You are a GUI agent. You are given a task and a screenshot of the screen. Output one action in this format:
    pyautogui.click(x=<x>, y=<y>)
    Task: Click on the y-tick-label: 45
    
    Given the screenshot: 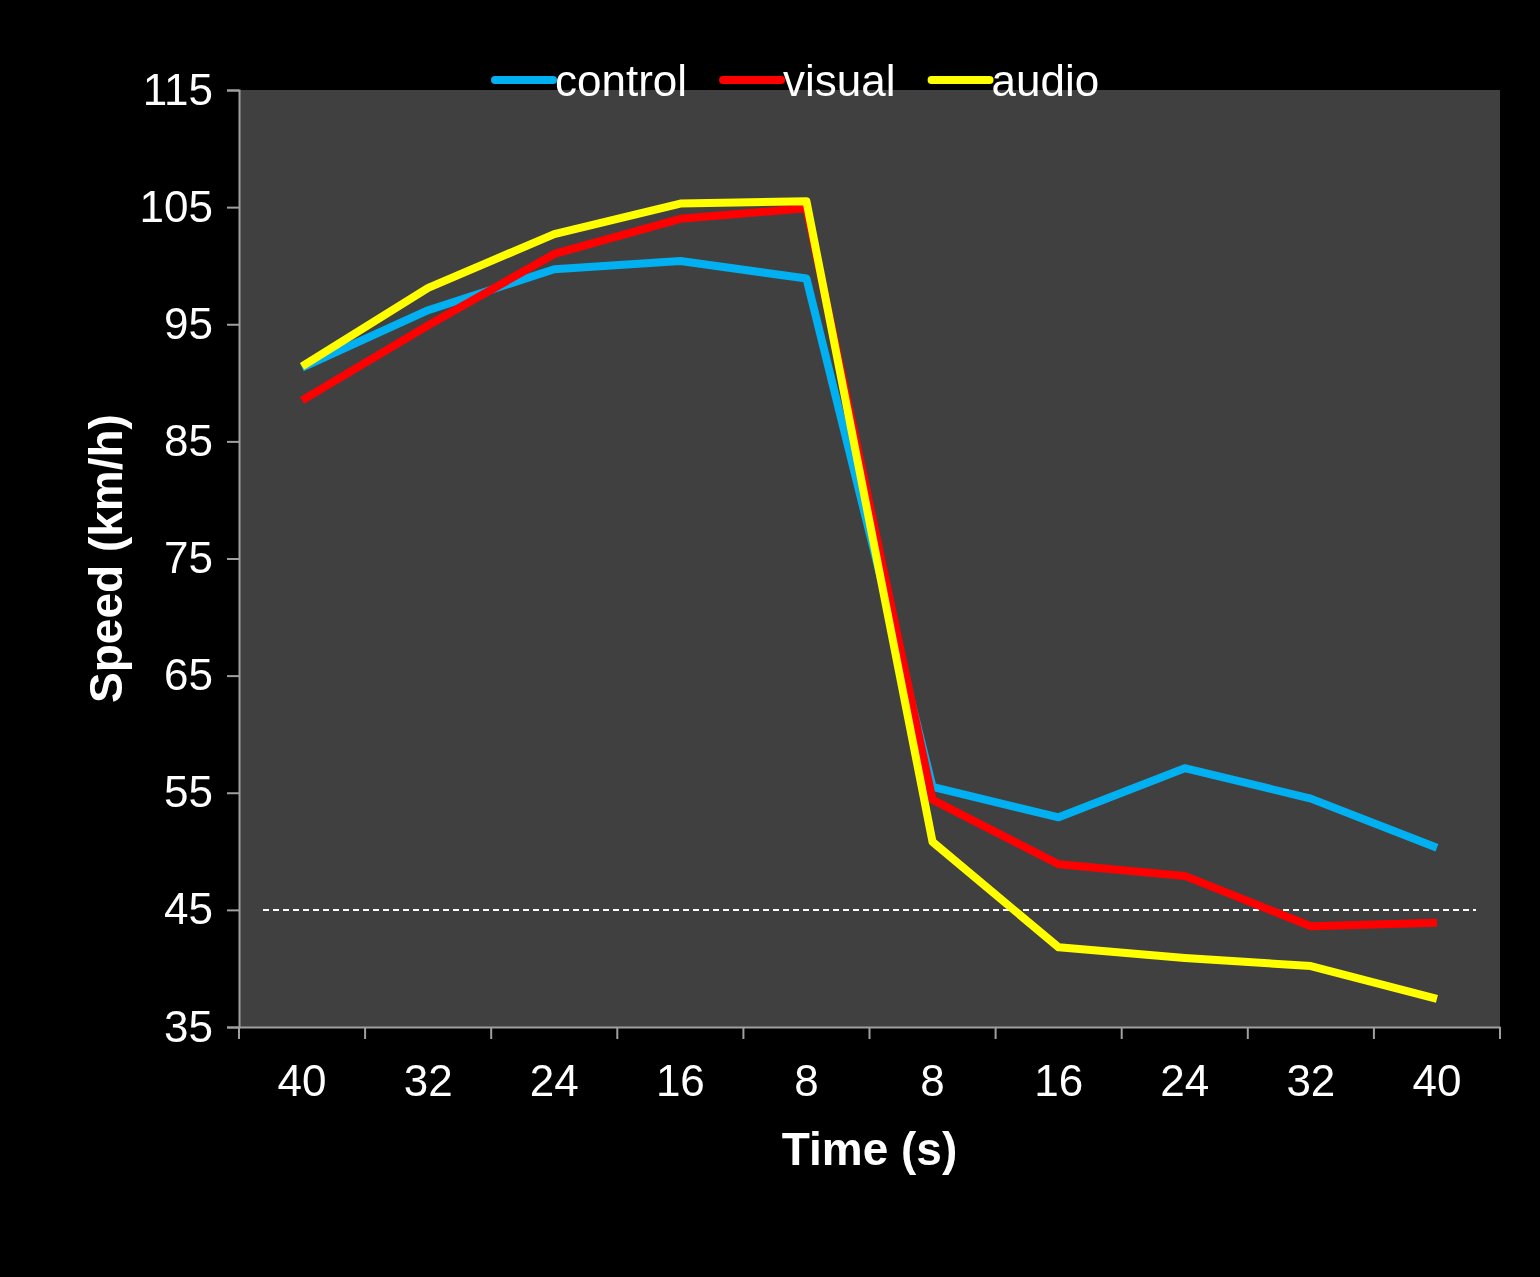 What is the action you would take?
    pyautogui.click(x=188, y=909)
    